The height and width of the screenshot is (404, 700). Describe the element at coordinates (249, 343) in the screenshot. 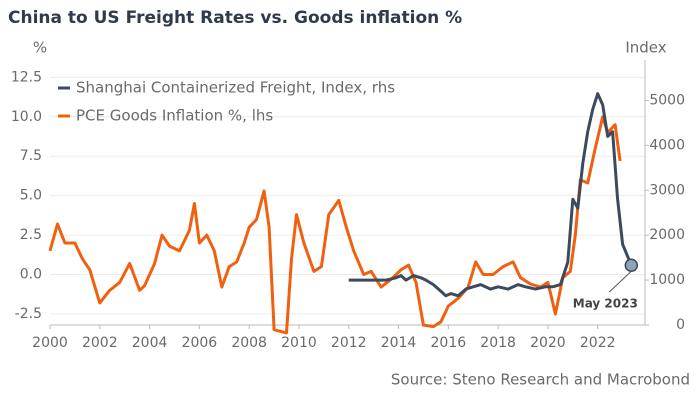

I see `x-tick-label: 2008` at that location.